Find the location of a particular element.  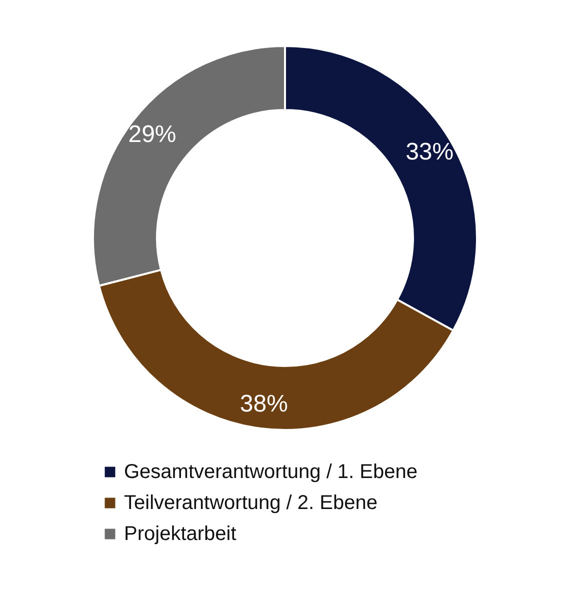

data-label: 33% is located at coordinates (430, 152).